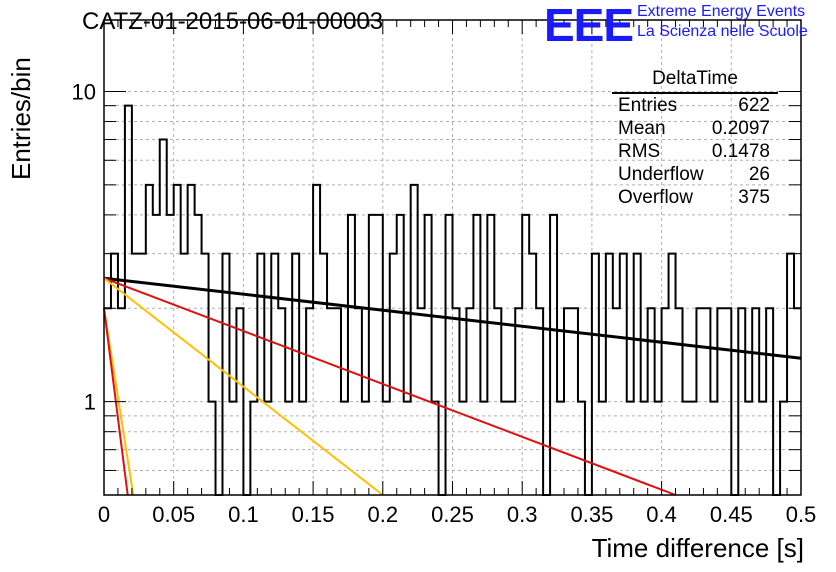 This screenshot has width=836, height=572. Describe the element at coordinates (313, 514) in the screenshot. I see `x-tick-label: 0.15` at that location.